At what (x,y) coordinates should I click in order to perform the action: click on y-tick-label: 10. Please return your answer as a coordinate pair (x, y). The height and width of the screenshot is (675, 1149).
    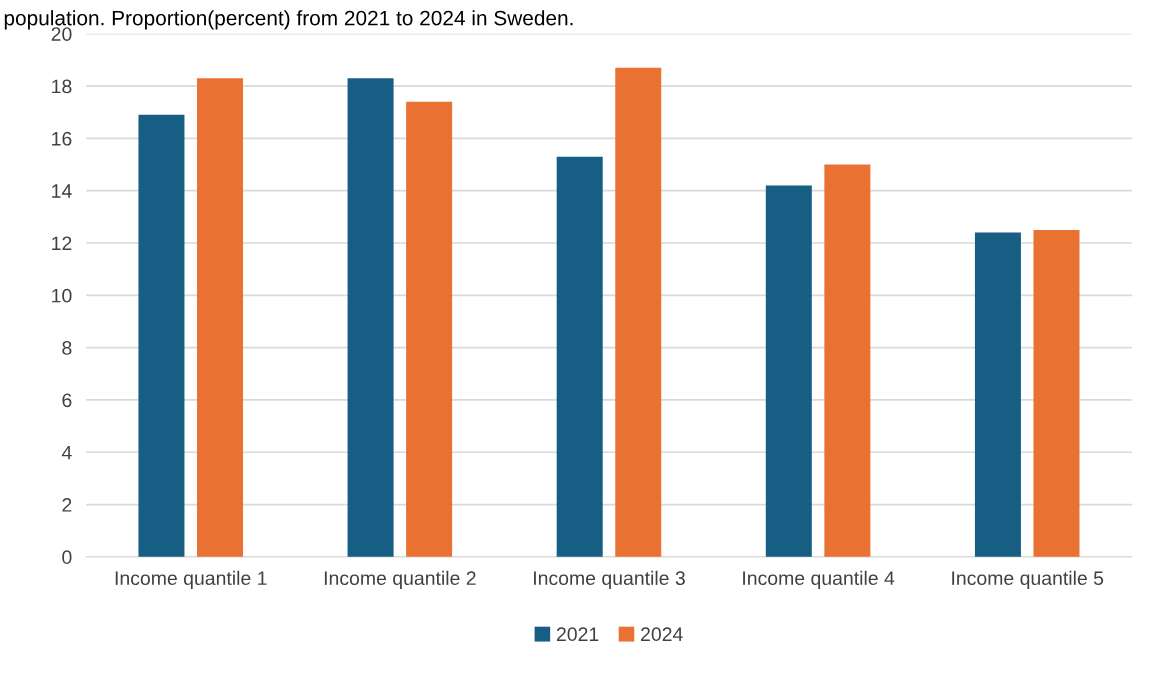
    Looking at the image, I should click on (62, 295).